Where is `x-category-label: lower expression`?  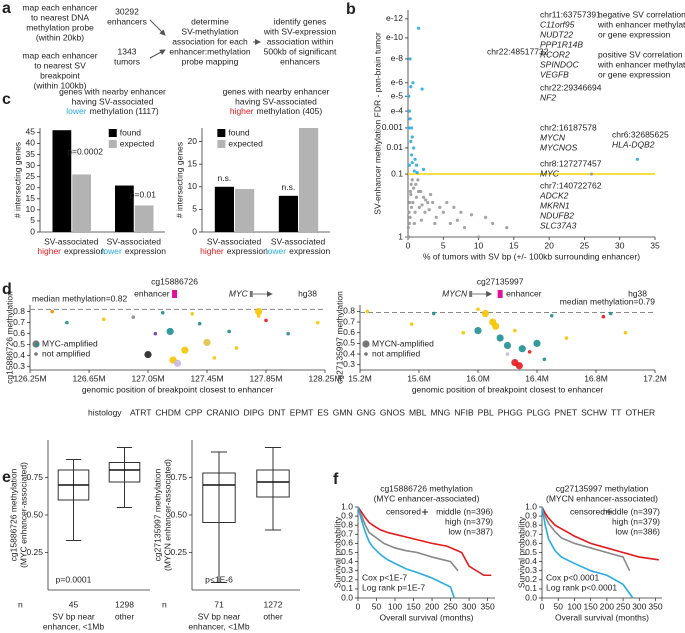 x-category-label: lower expression is located at coordinates (134, 251).